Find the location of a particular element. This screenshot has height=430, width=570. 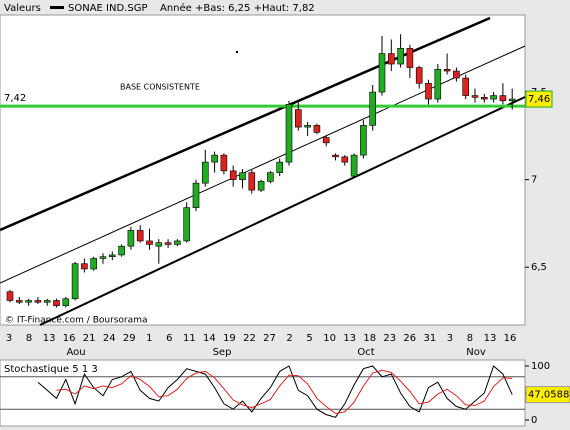

month-label: Sep is located at coordinates (222, 352).